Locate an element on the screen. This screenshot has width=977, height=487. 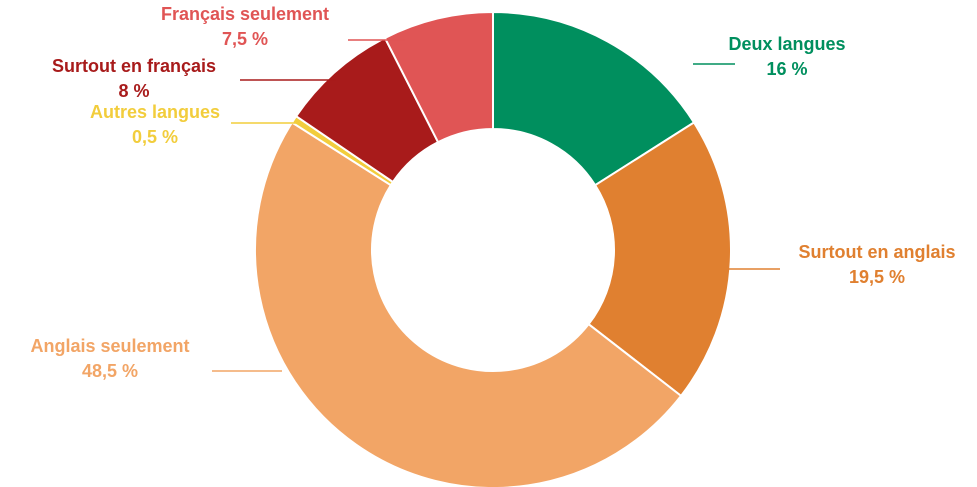
slice-label: Français seulement is located at coordinates (245, 14).